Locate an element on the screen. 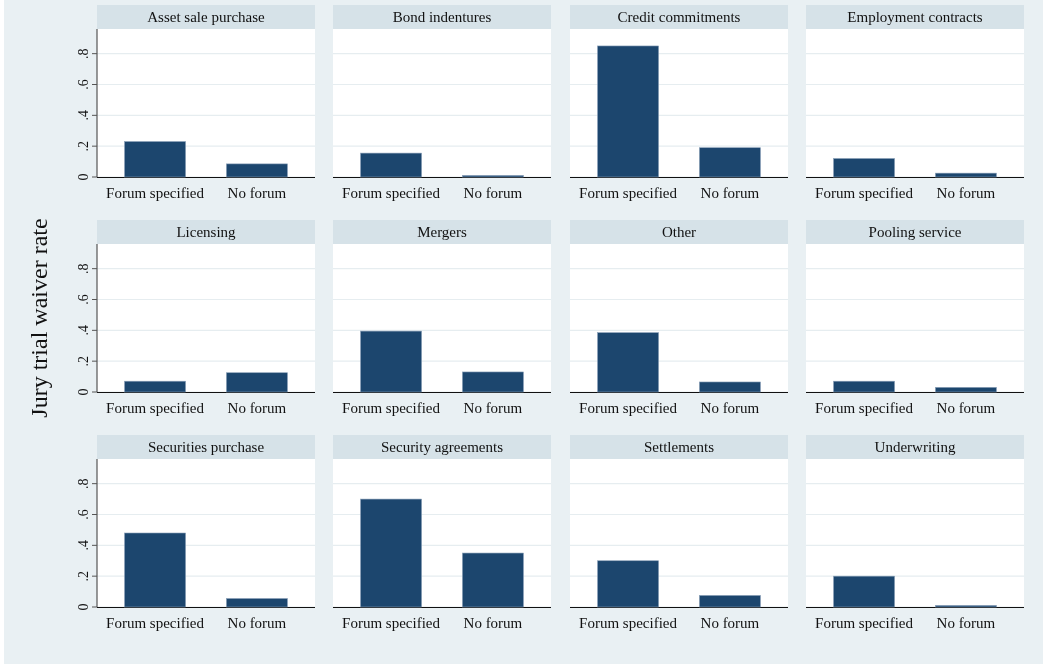 This screenshot has width=1047, height=668. chart-title: Settlements is located at coordinates (679, 447).